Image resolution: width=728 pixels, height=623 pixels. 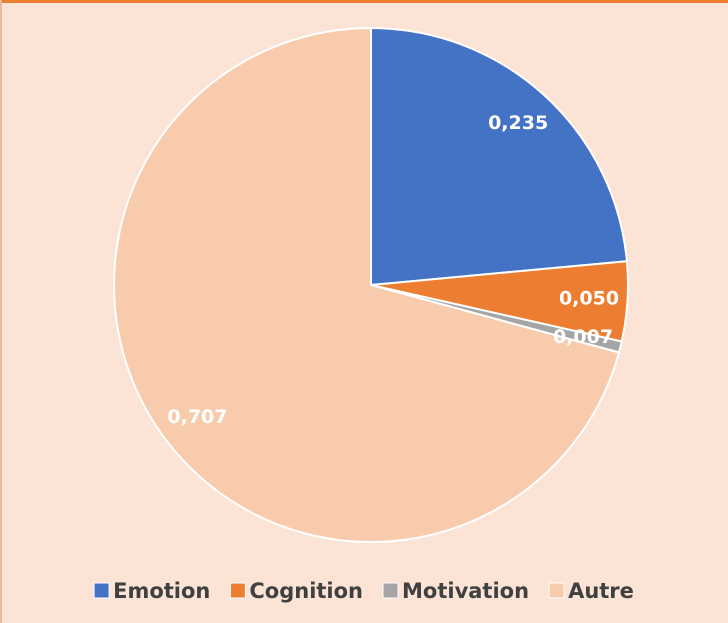 I want to click on data-label: 0,050, so click(x=589, y=299).